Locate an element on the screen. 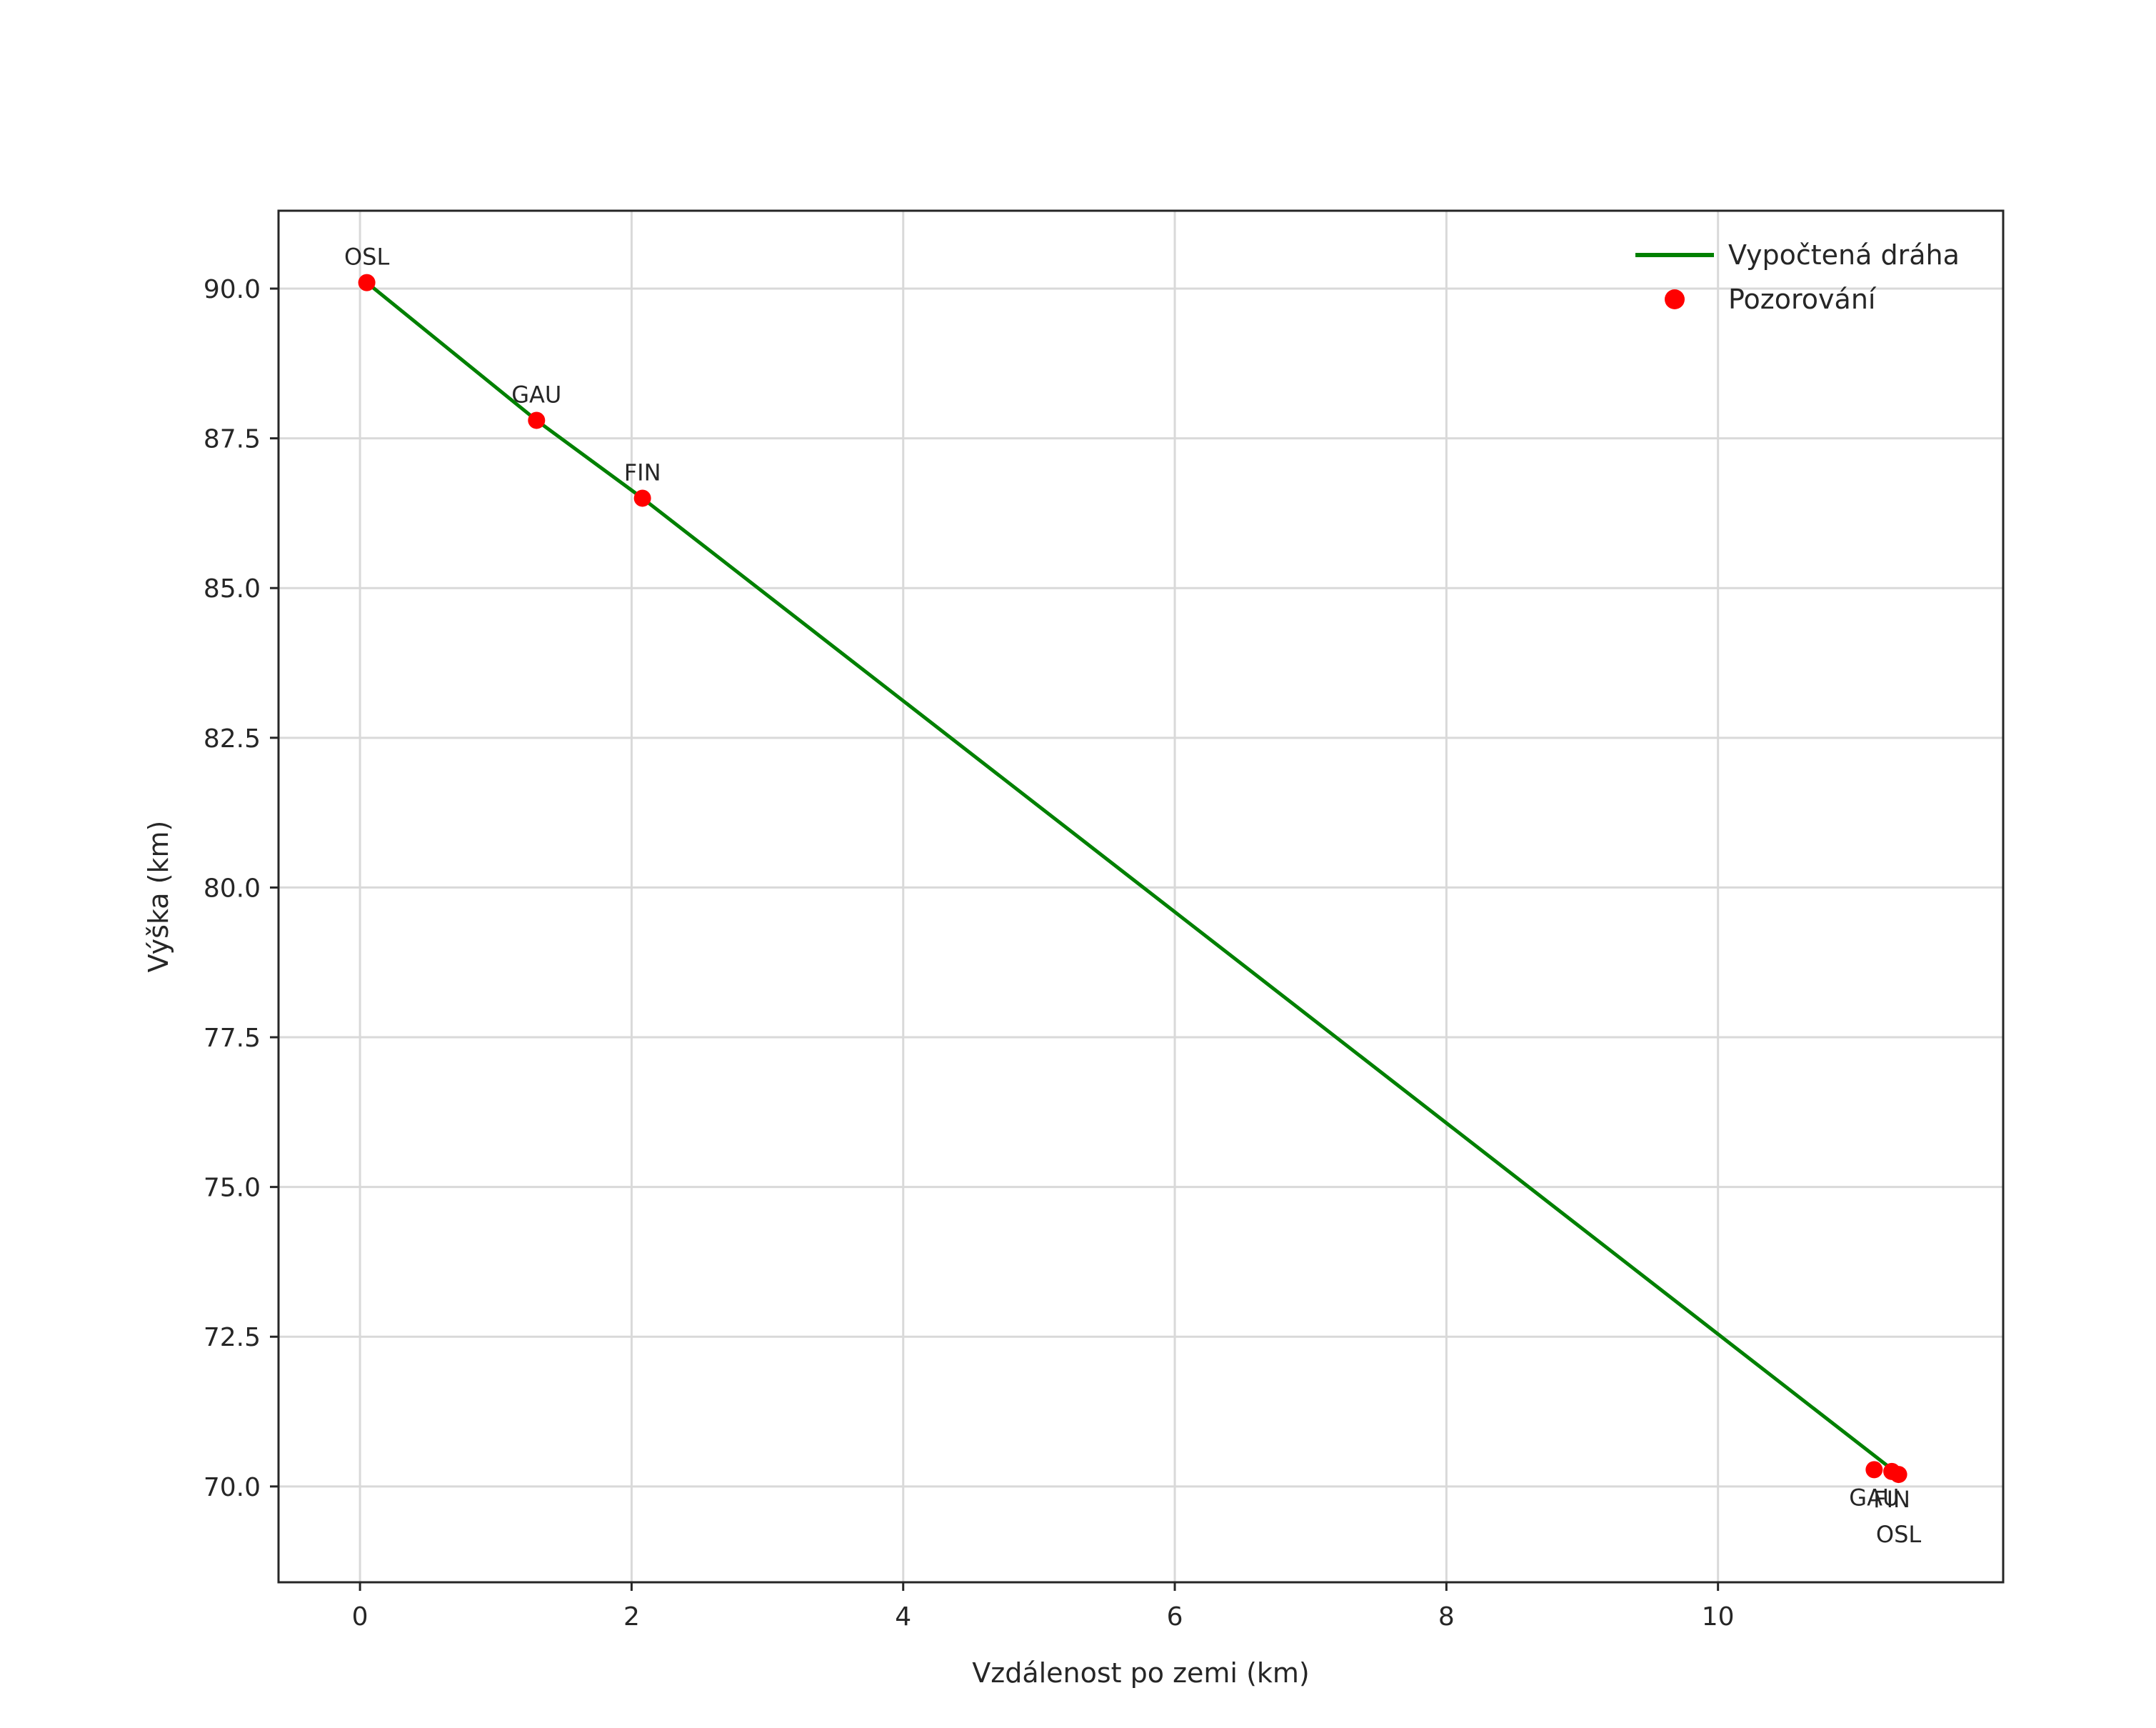 The image size is (2156, 1728). x-axis-tick-label: 4 is located at coordinates (903, 1617).